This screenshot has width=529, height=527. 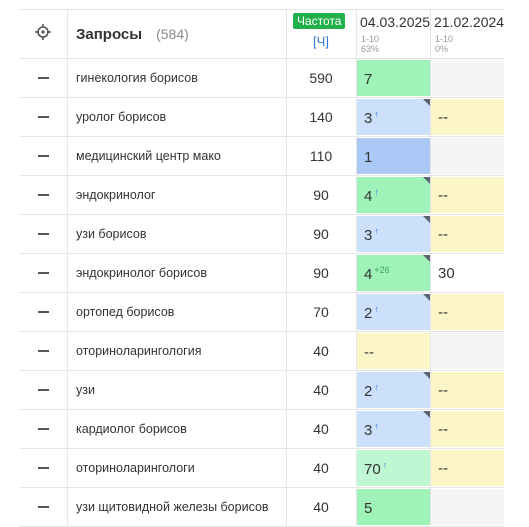 I want to click on query-text: уролог борисов, so click(x=121, y=117).